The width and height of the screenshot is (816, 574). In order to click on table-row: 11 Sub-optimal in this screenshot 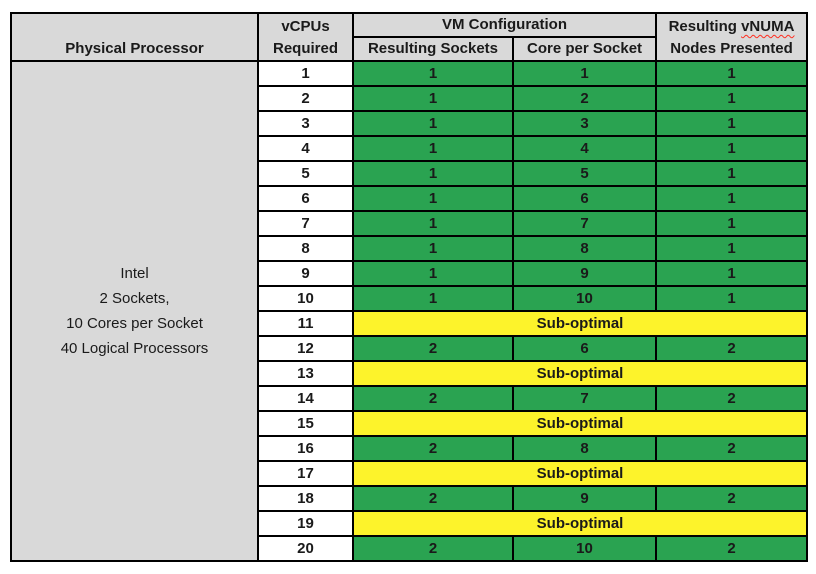, I will do `click(410, 323)`.